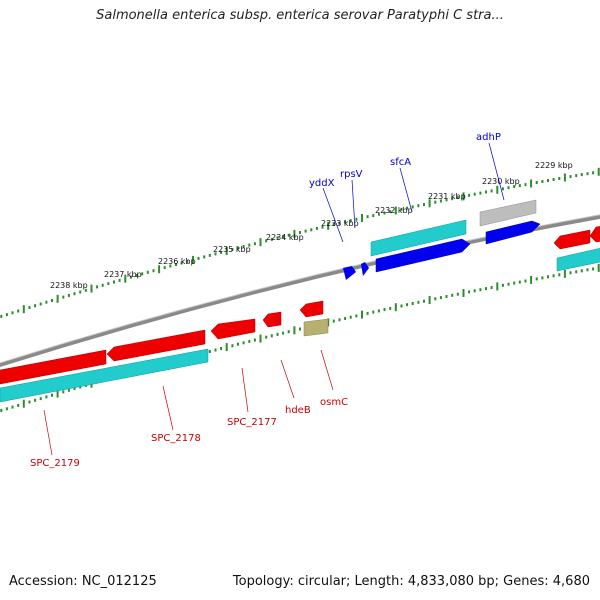 This screenshot has width=600, height=600. What do you see at coordinates (322, 183) in the screenshot?
I see `gene-label-yddX: yddX` at bounding box center [322, 183].